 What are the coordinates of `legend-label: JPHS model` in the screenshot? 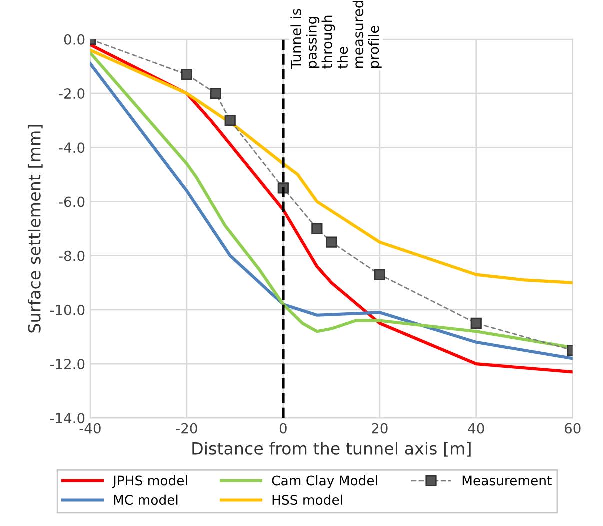 It's located at (150, 481).